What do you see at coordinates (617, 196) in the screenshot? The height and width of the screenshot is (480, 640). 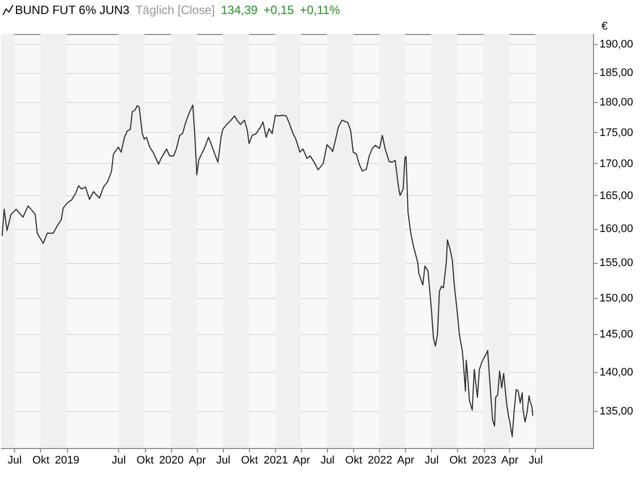 I see `y-tick-label: 165,00` at bounding box center [617, 196].